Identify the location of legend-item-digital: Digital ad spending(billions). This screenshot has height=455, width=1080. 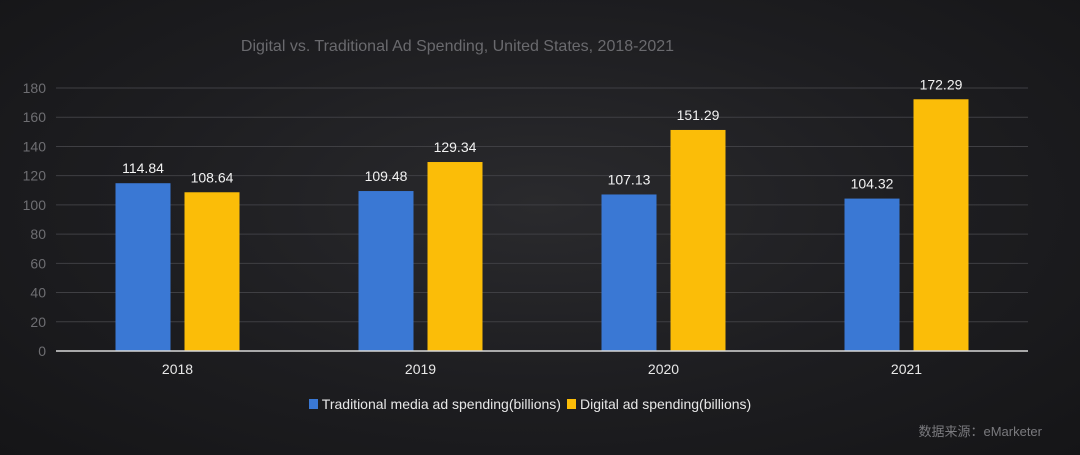
(659, 404).